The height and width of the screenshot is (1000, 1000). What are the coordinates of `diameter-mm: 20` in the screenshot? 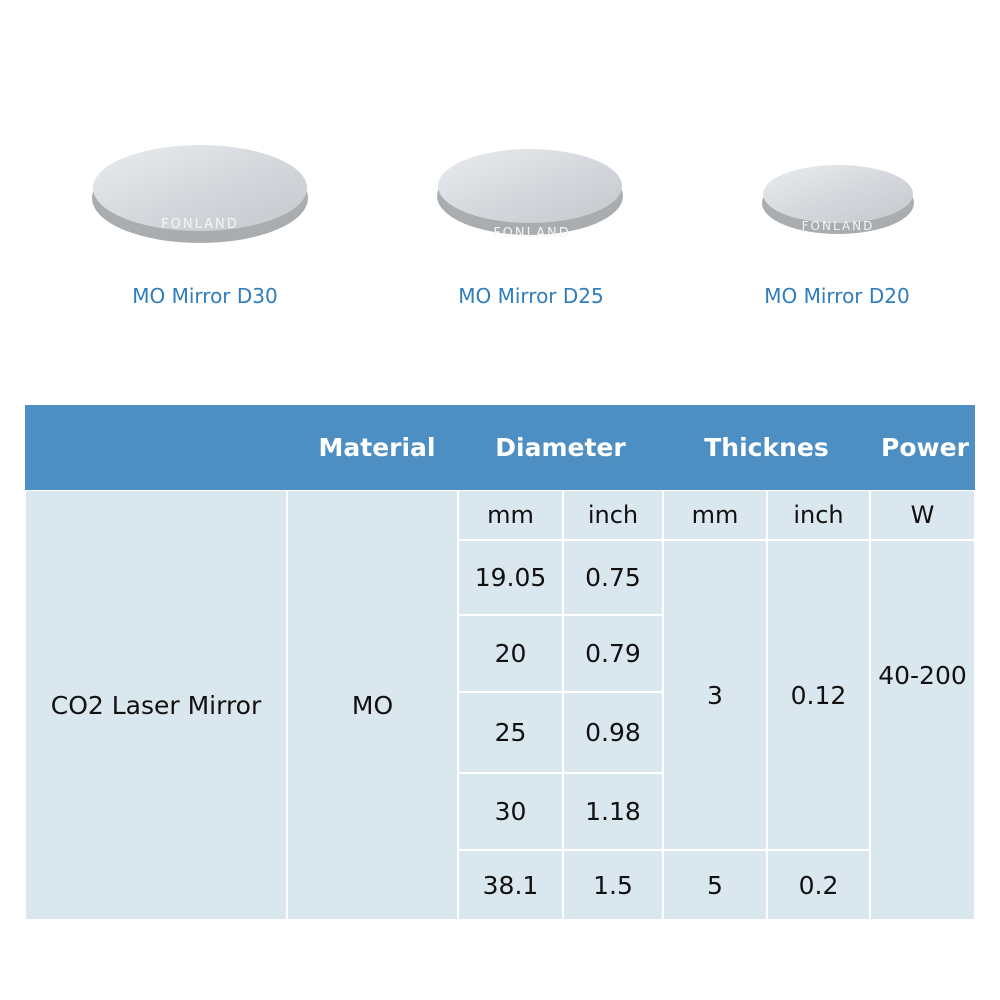 It's located at (510, 653).